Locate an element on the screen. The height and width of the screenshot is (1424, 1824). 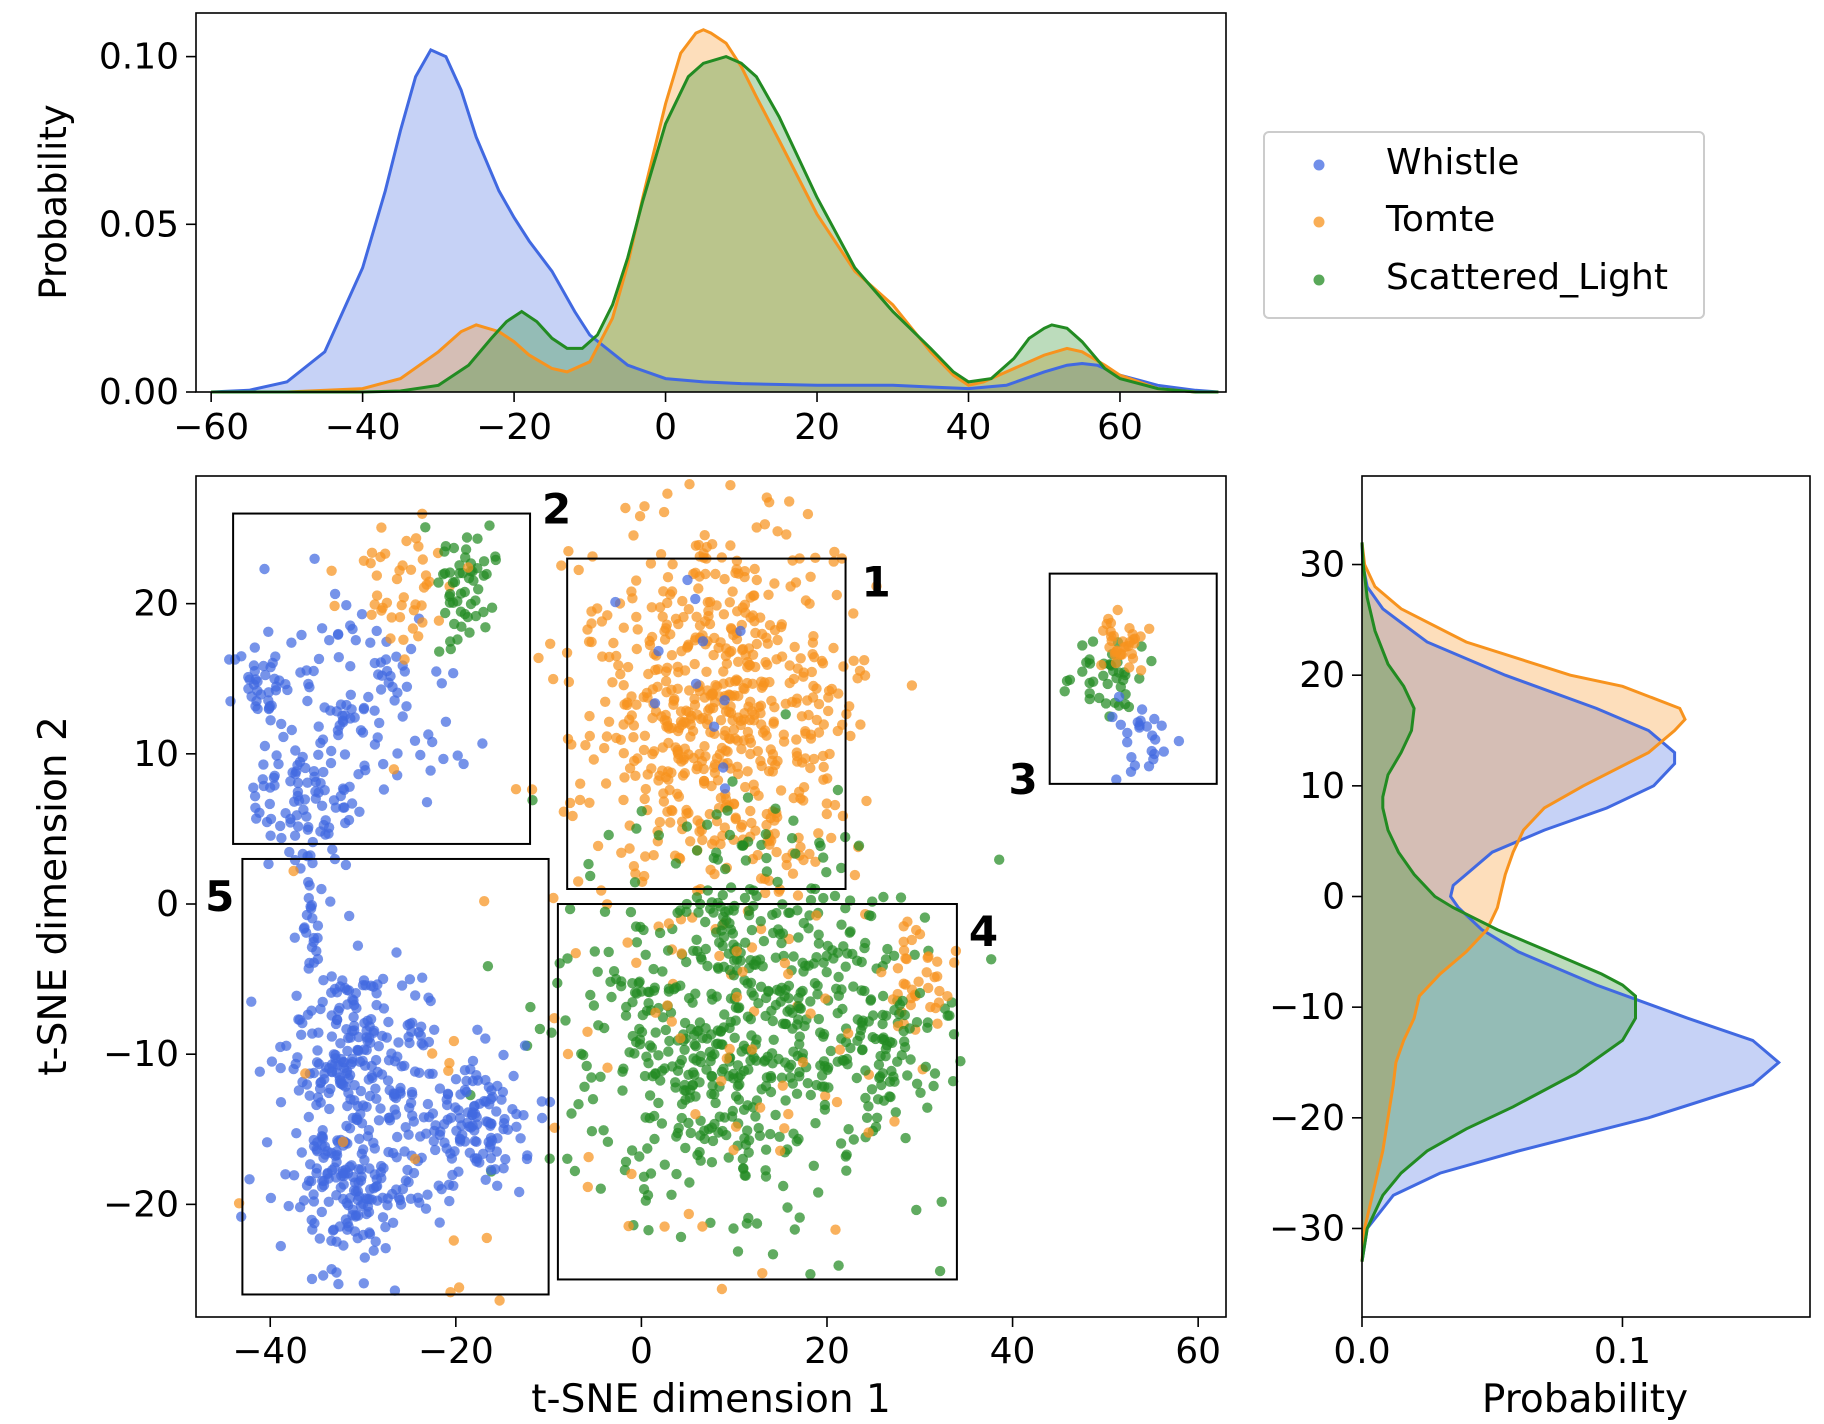
top-kde-xtick-label: 20 is located at coordinates (817, 427).